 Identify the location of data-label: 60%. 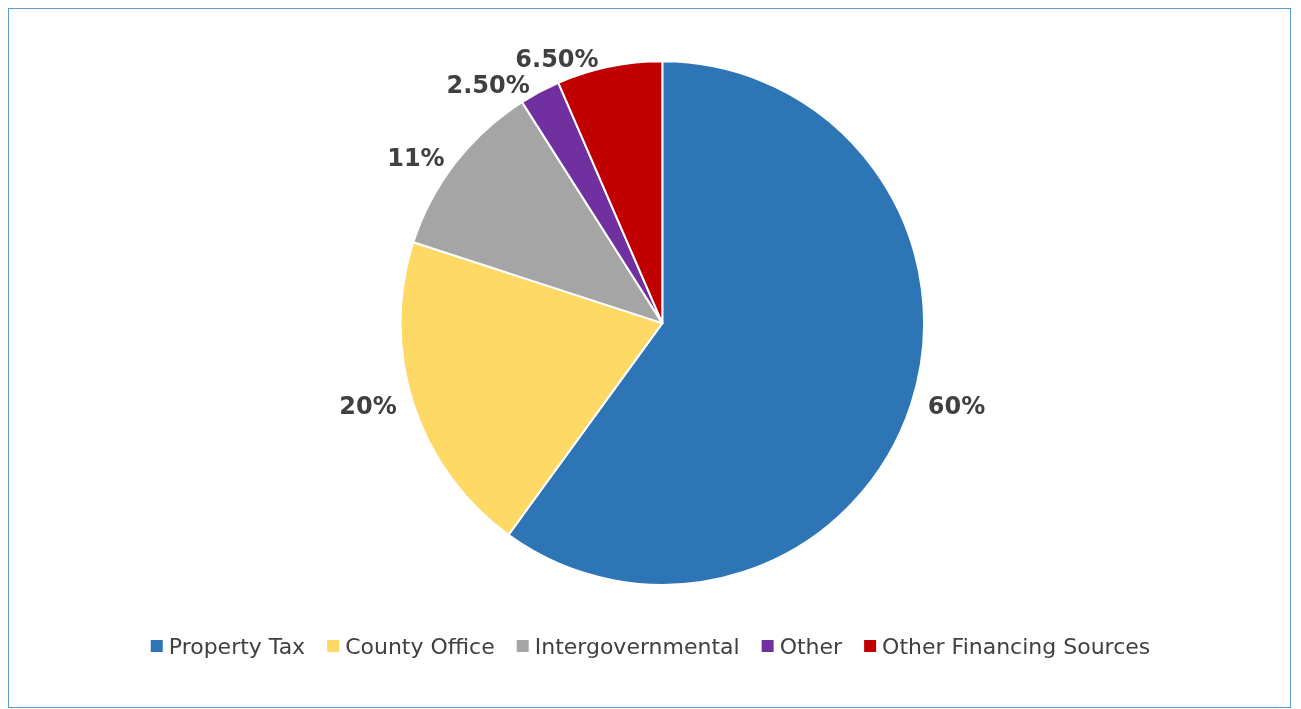
(956, 406).